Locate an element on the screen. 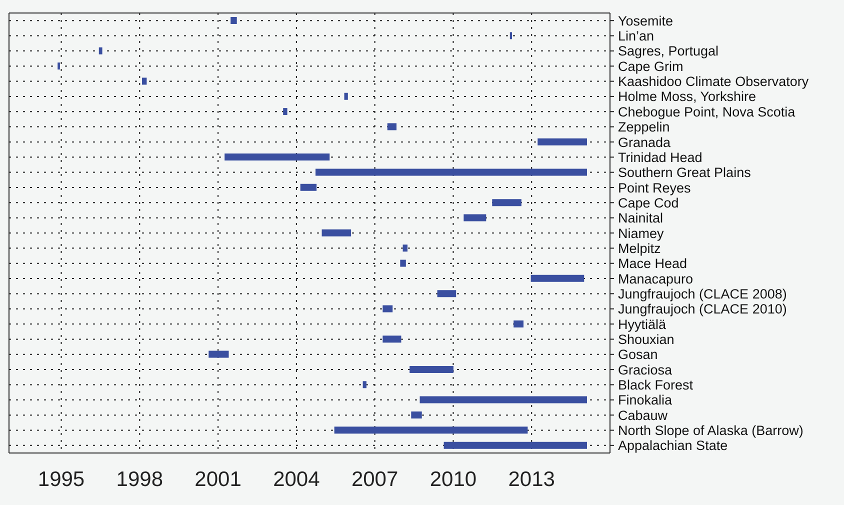 The image size is (844, 505). y-tick-label: Manacapuro is located at coordinates (656, 278).